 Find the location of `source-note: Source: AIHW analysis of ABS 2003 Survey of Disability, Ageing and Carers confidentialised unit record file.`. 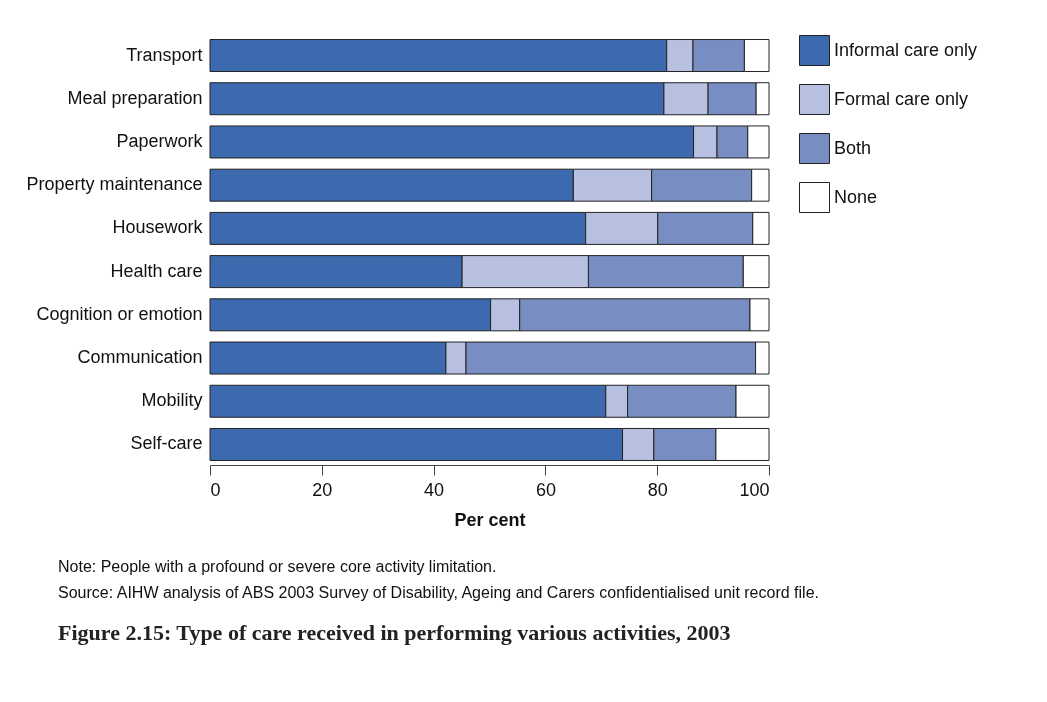

source-note: Source: AIHW analysis of ABS 2003 Survey of Disability, Ageing and Carers confidentialised unit record file. is located at coordinates (439, 593).